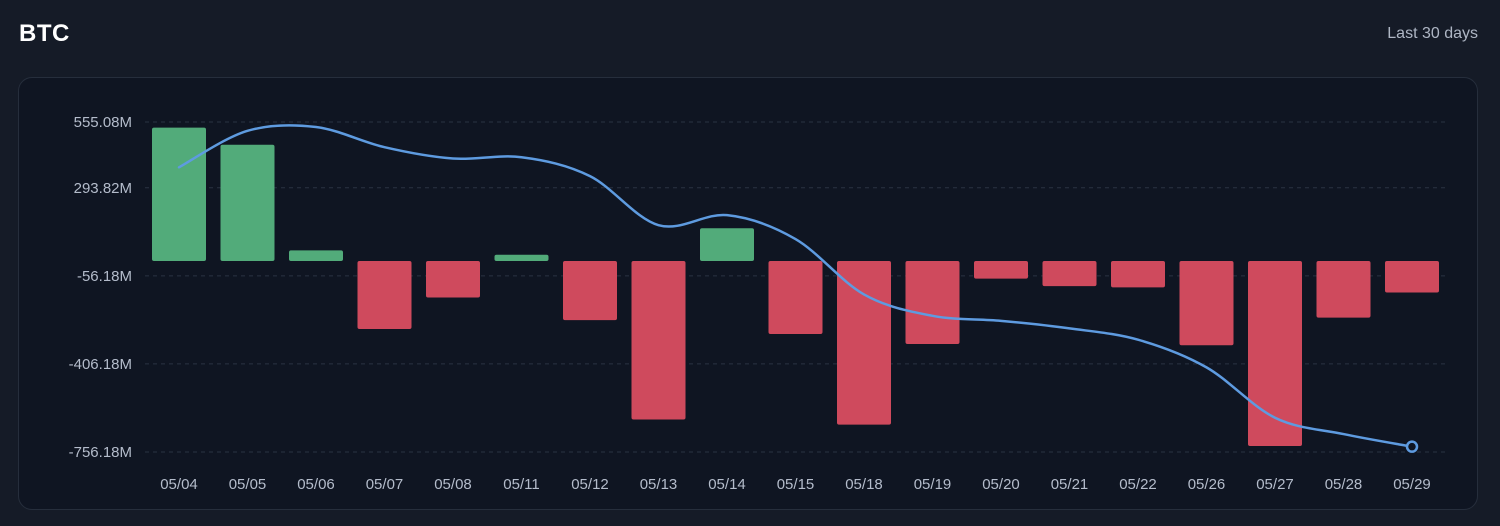 The image size is (1500, 526). What do you see at coordinates (179, 484) in the screenshot?
I see `x-tick-label: 05/04` at bounding box center [179, 484].